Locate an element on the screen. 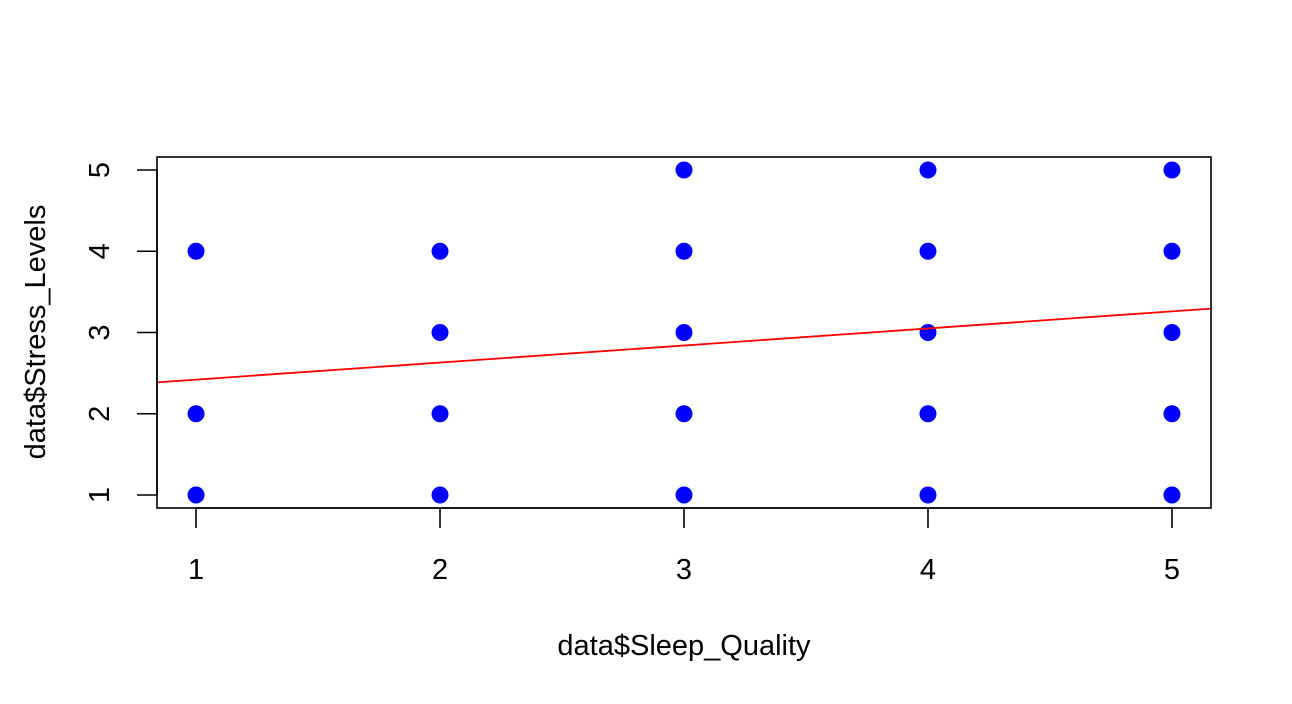 This screenshot has height=704, width=1292. regression-line is located at coordinates (684, 345).